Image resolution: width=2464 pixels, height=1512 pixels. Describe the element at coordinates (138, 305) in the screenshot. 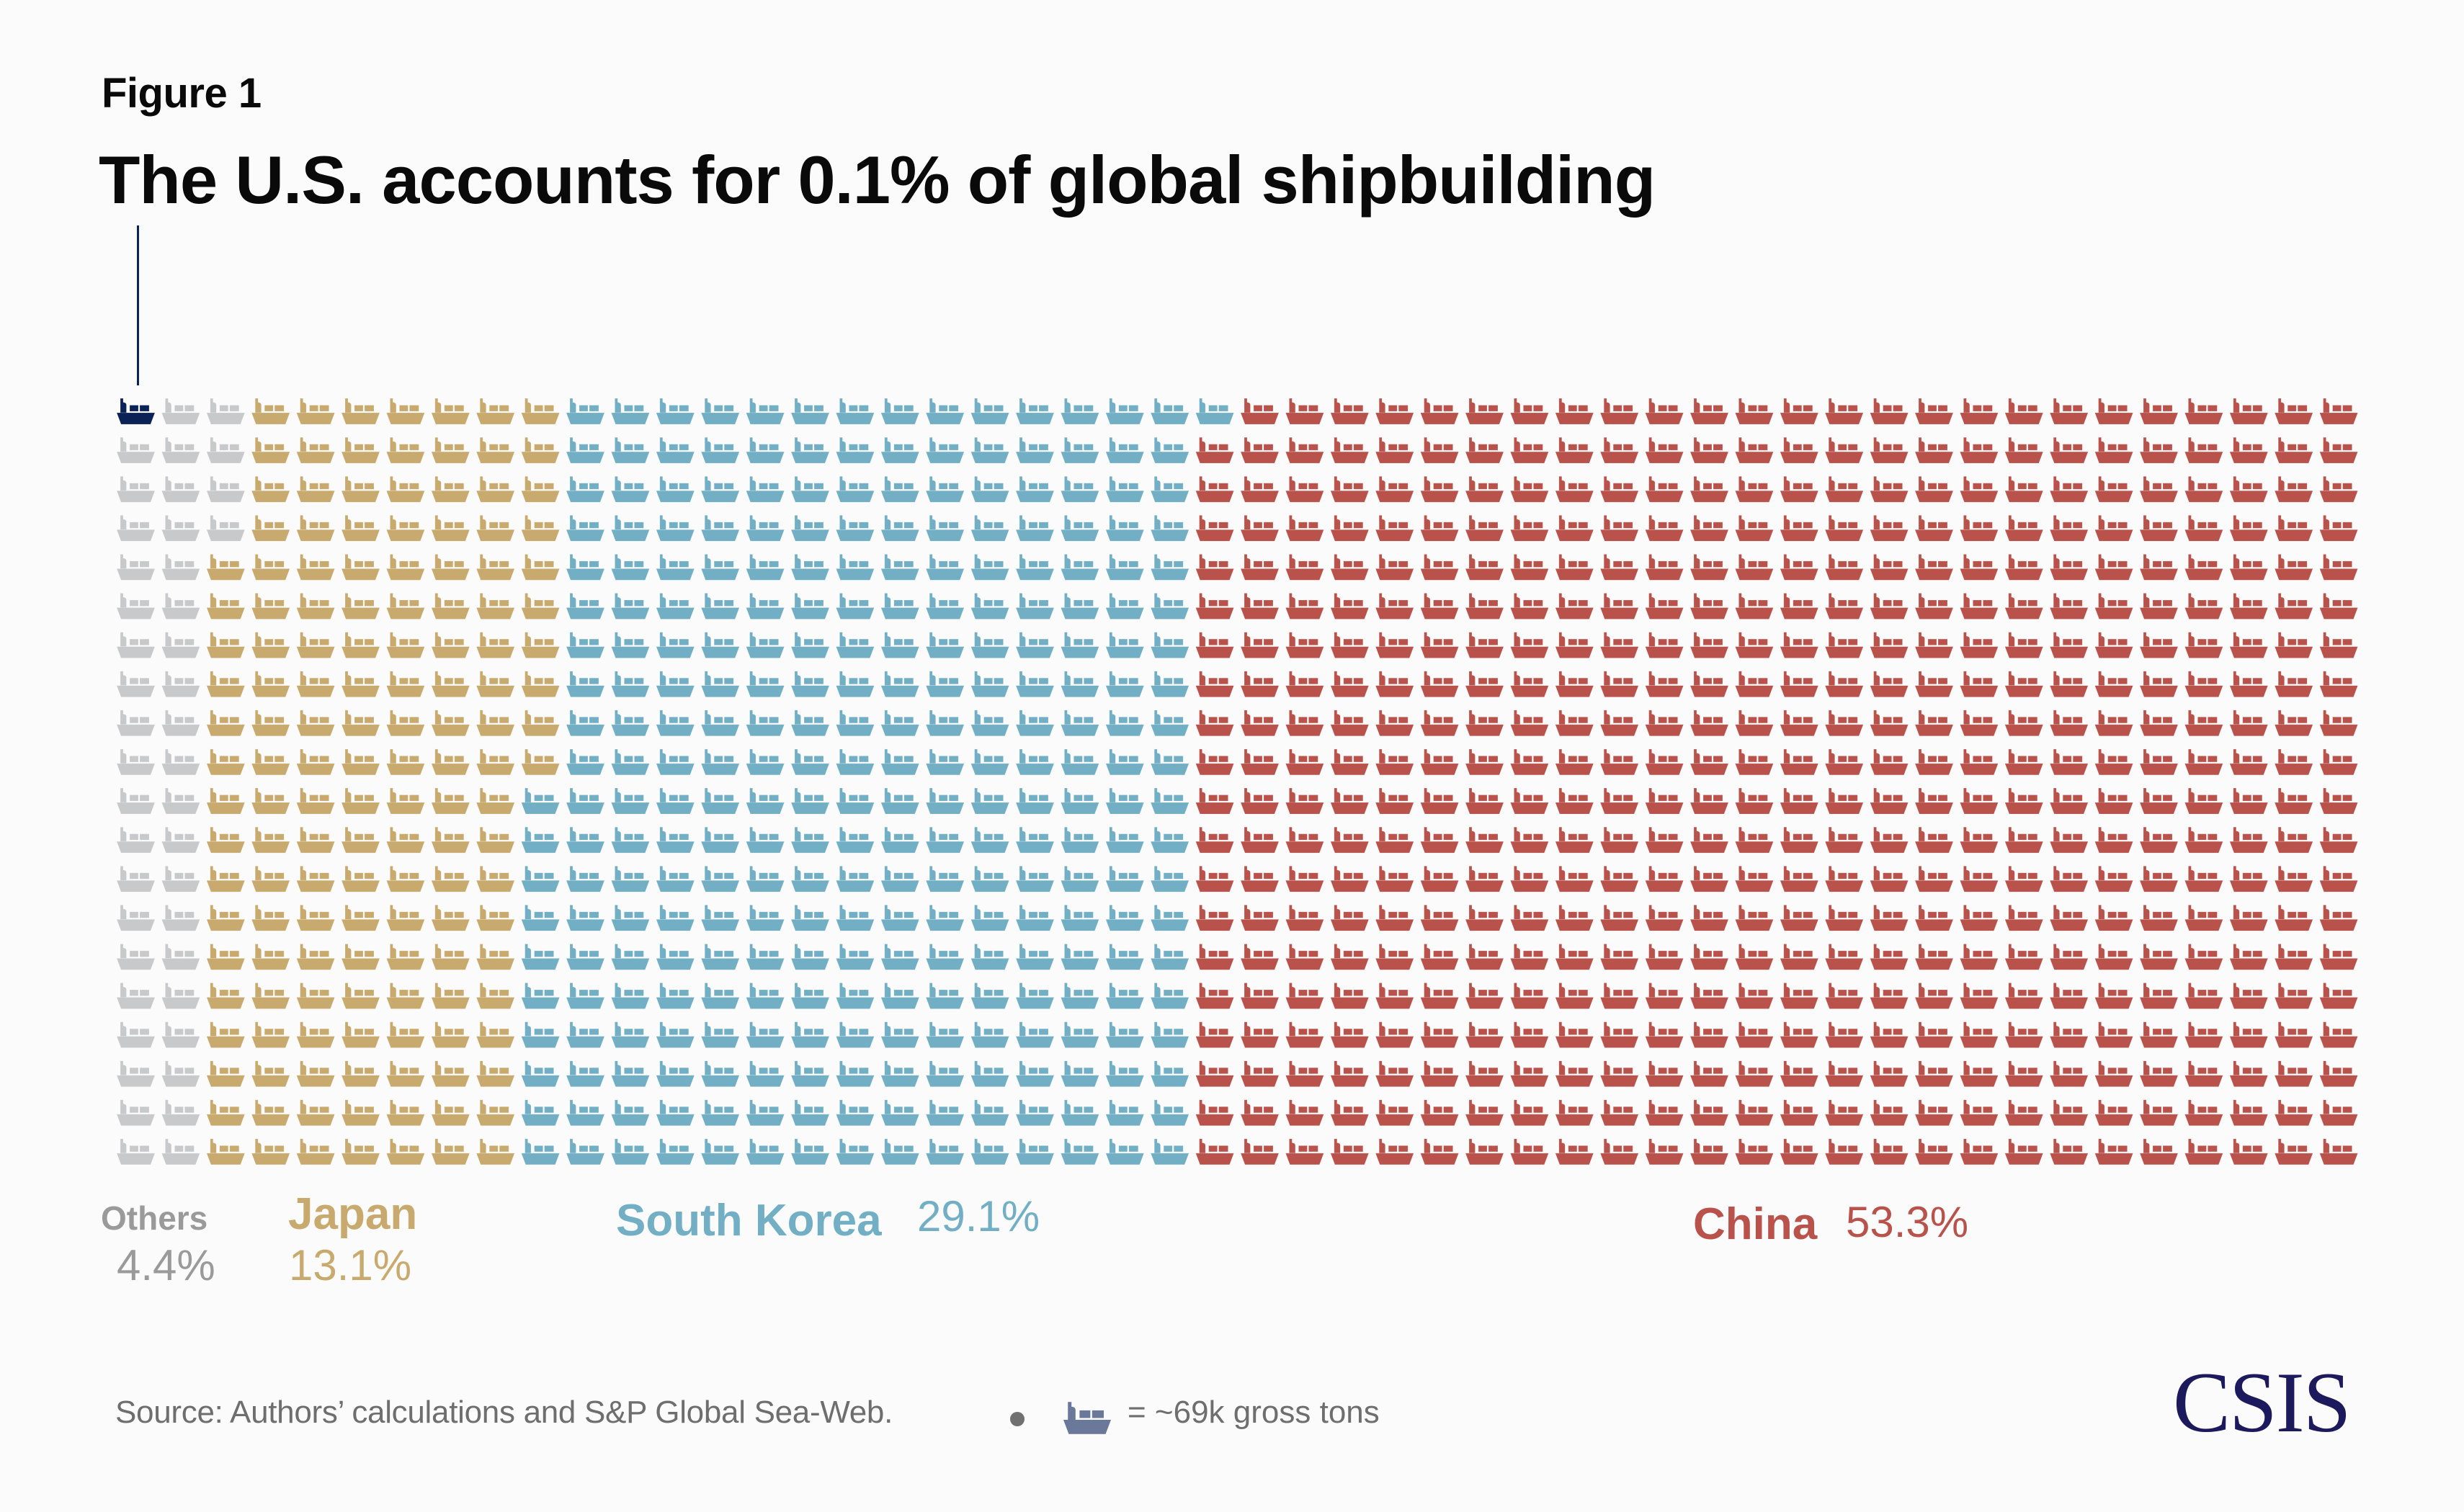

I see `us-leader-line` at that location.